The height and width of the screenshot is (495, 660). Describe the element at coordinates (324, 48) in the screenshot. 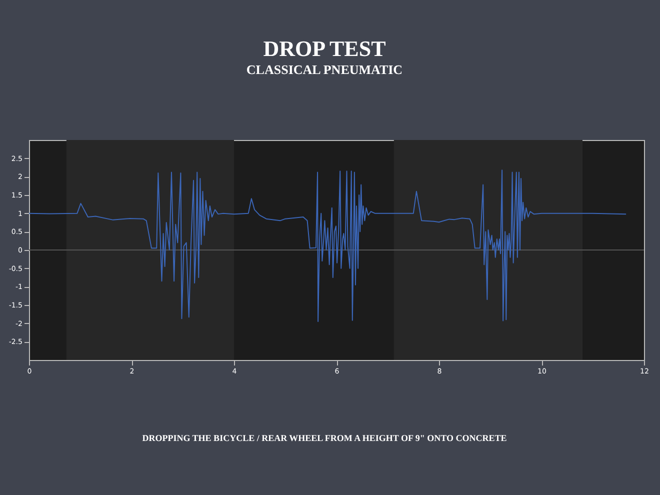

I see `chart-title: DROP TEST` at that location.